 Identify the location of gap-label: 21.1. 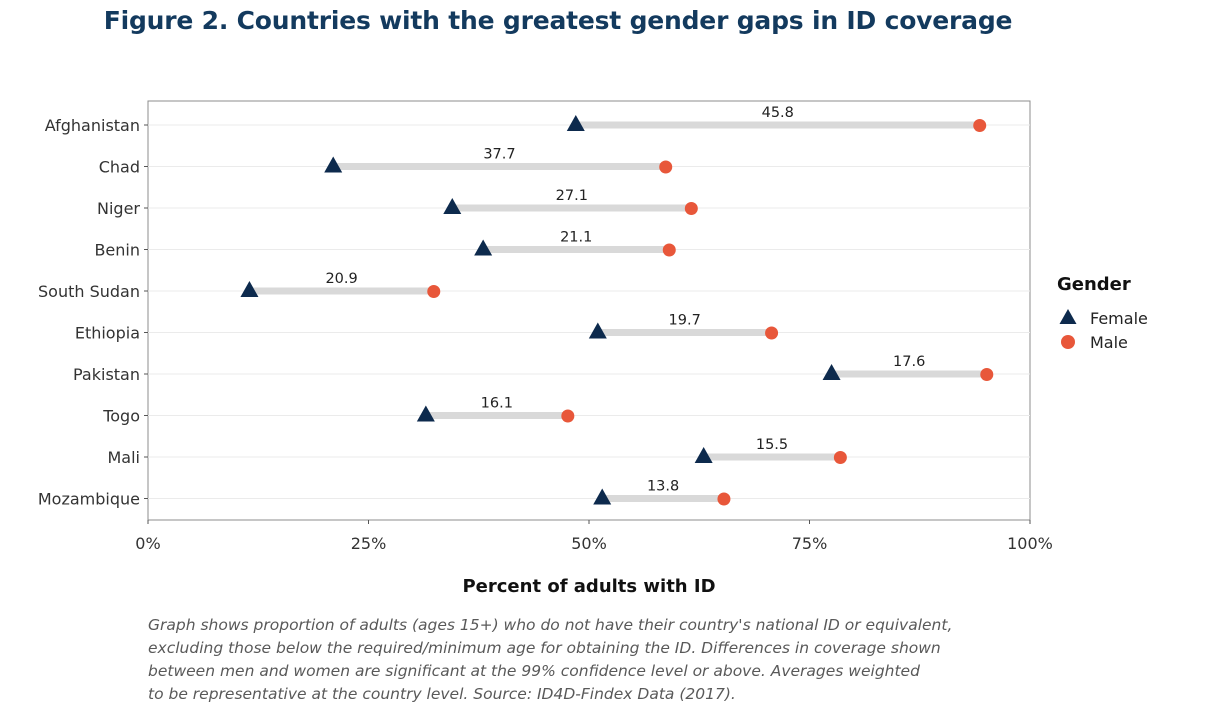
(576, 238).